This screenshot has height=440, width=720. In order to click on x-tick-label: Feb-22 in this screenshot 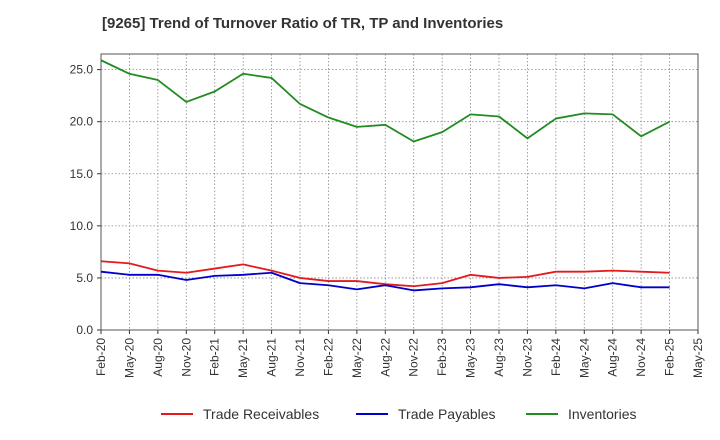, I will do `click(328, 357)`.